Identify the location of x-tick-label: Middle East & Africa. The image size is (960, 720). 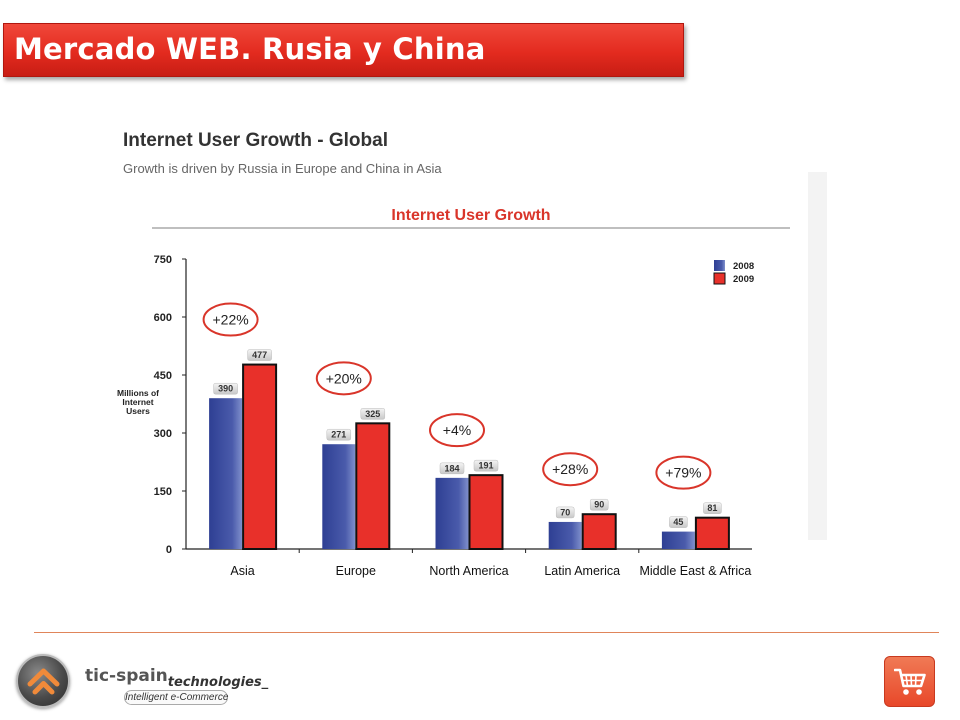
(695, 571).